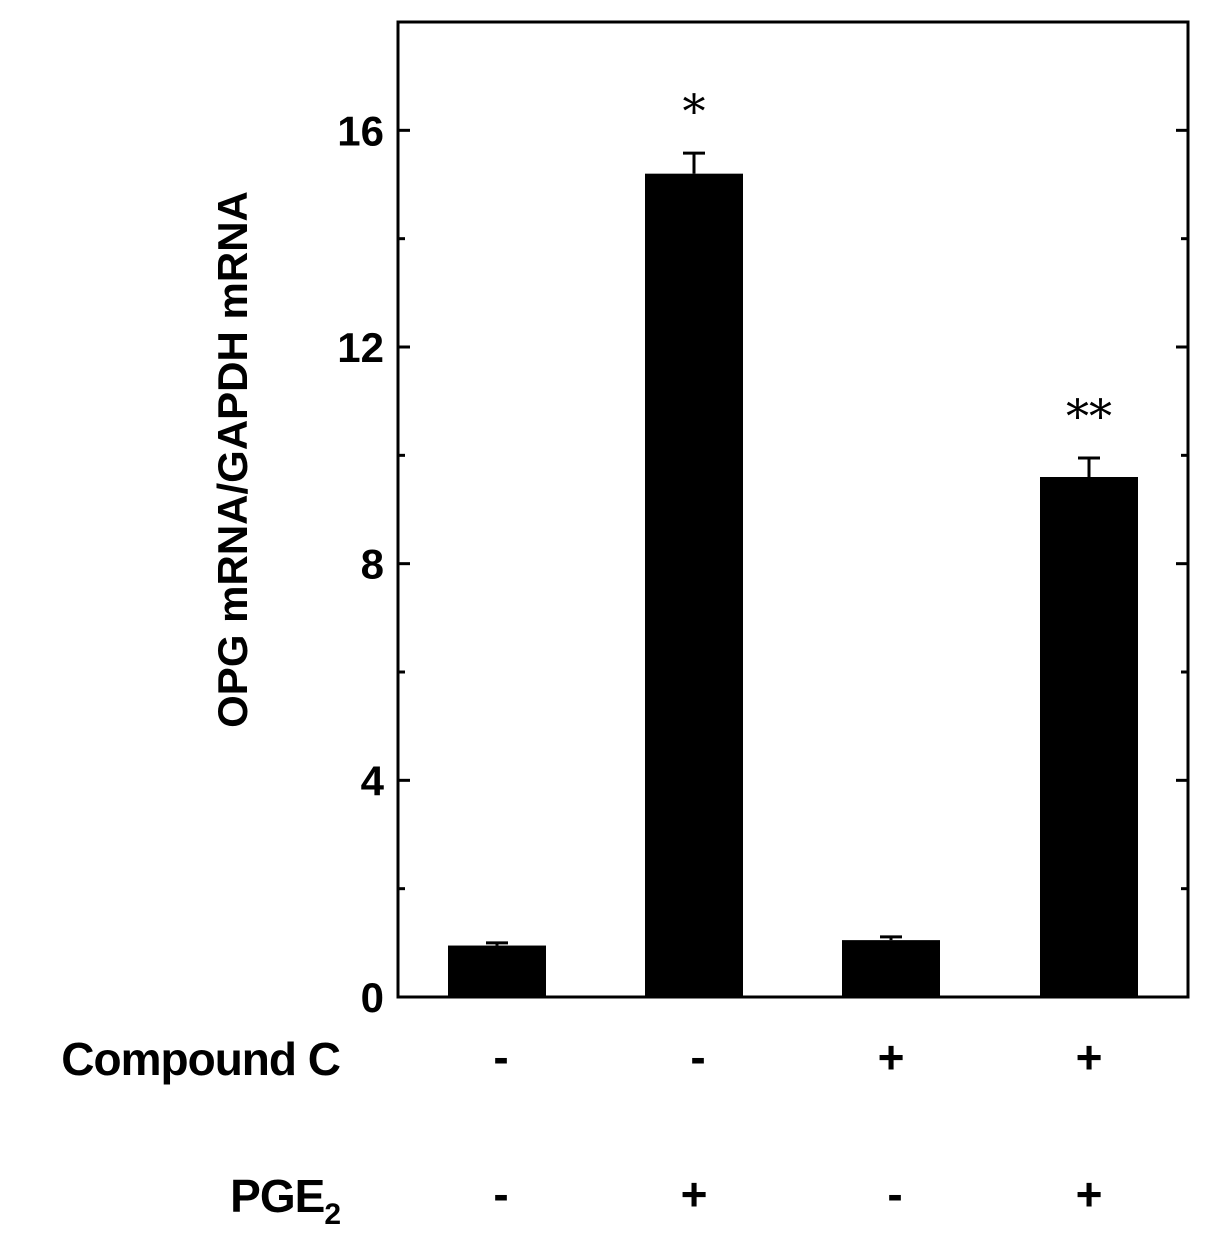 Image resolution: width=1205 pixels, height=1243 pixels. What do you see at coordinates (898, 263) in the screenshot?
I see `annotations-layer: ***` at bounding box center [898, 263].